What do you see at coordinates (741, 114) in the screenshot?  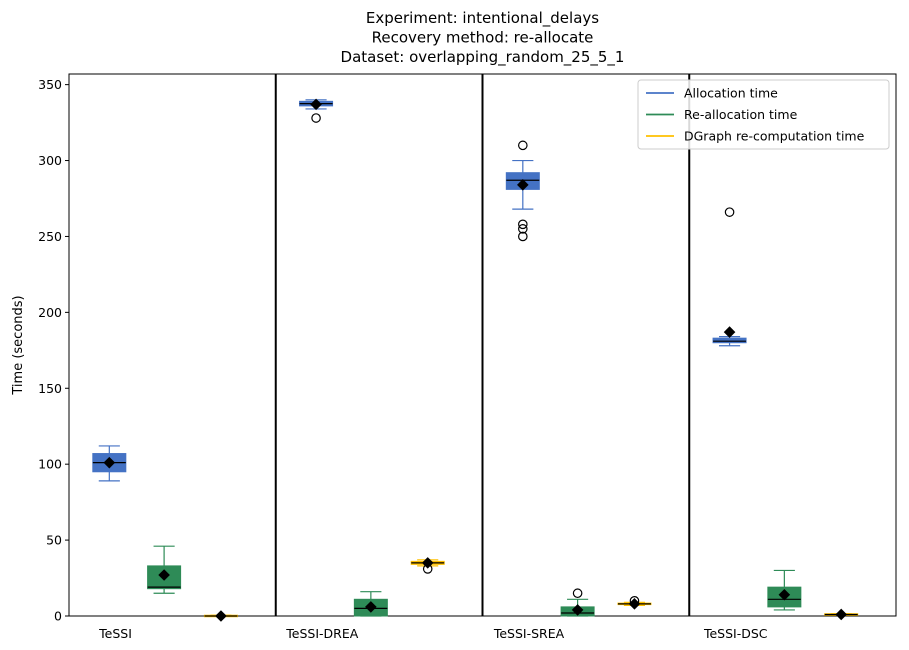 I see `legend-label: Re-allocation time` at bounding box center [741, 114].